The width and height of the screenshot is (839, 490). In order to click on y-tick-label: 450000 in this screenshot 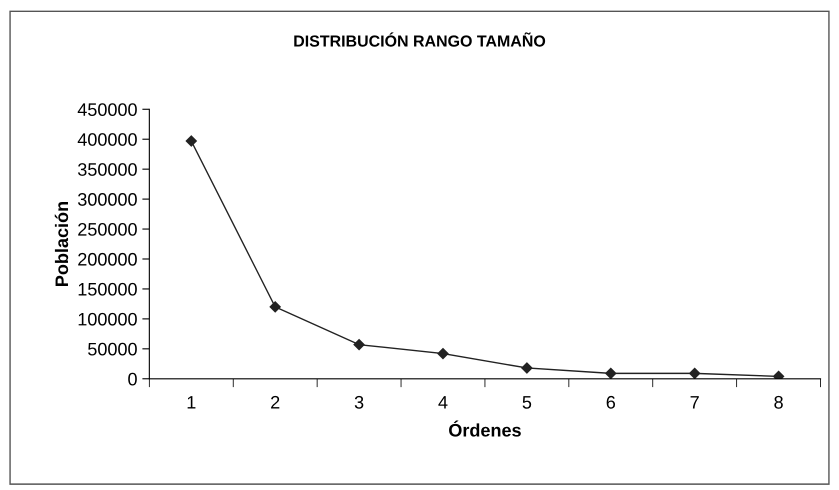, I will do `click(107, 109)`.